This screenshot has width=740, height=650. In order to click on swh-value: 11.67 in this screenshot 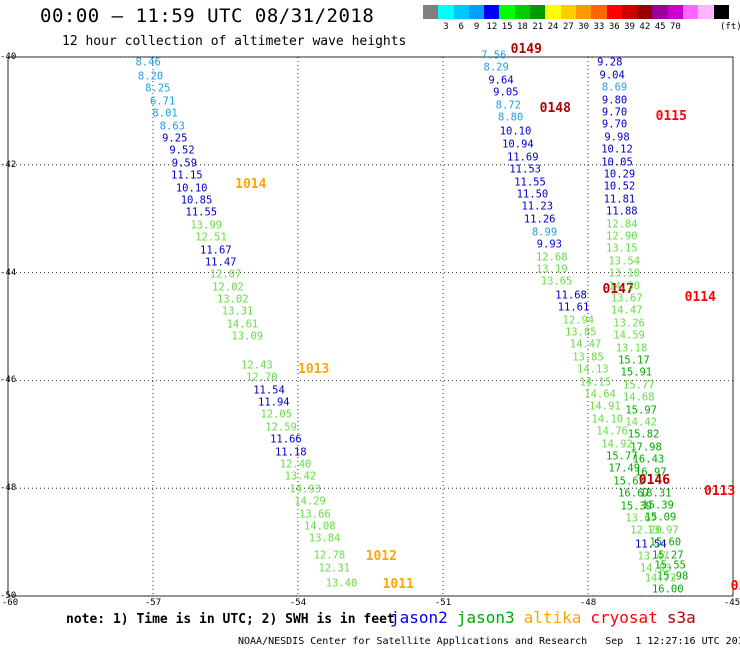, I will do `click(216, 250)`.